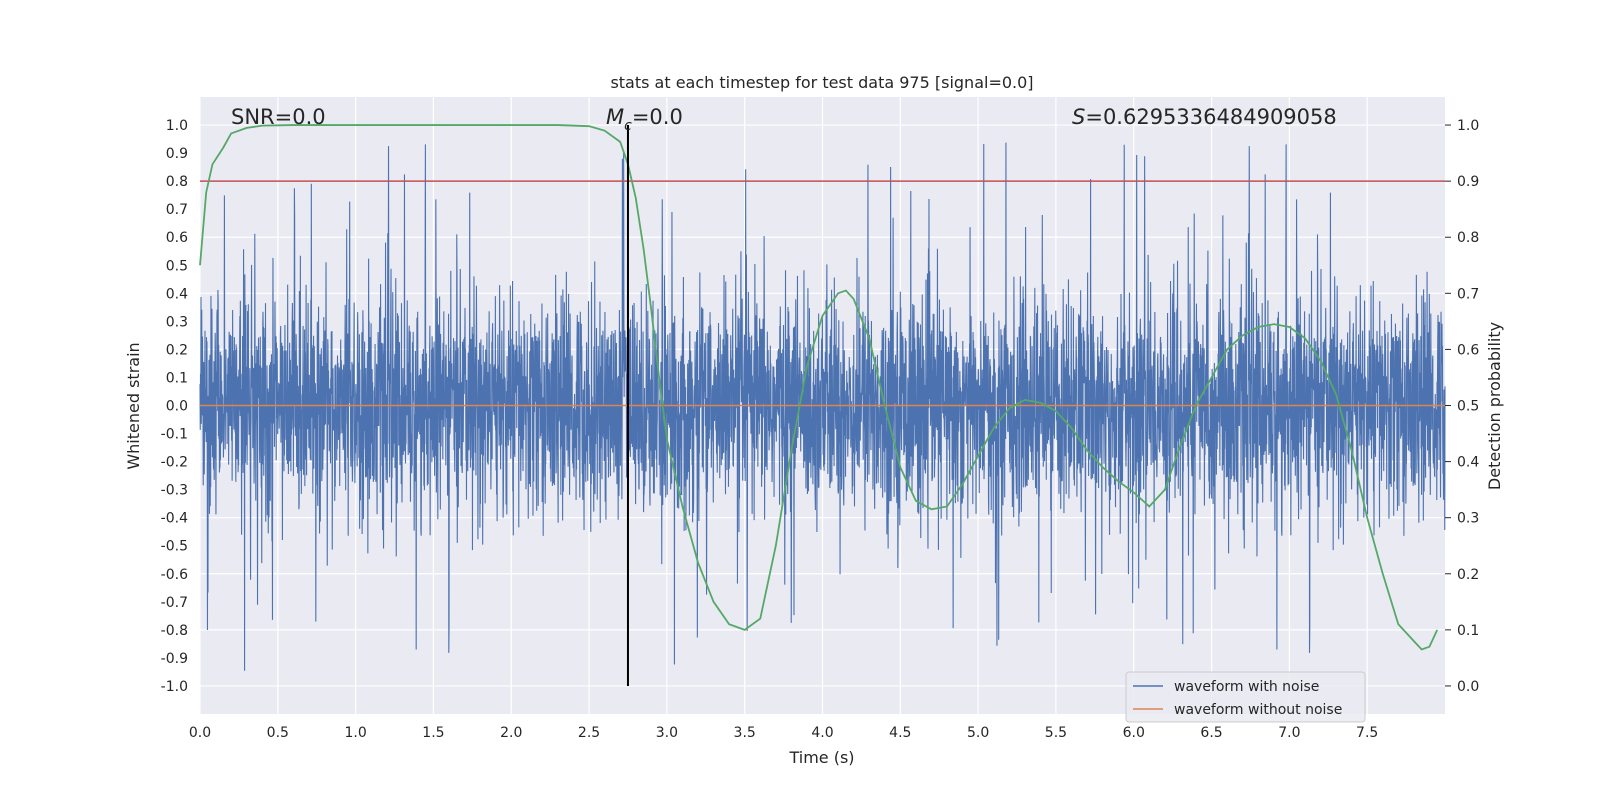 This screenshot has height=800, width=1600. What do you see at coordinates (589, 733) in the screenshot?
I see `x-tick-label: 2.5` at bounding box center [589, 733].